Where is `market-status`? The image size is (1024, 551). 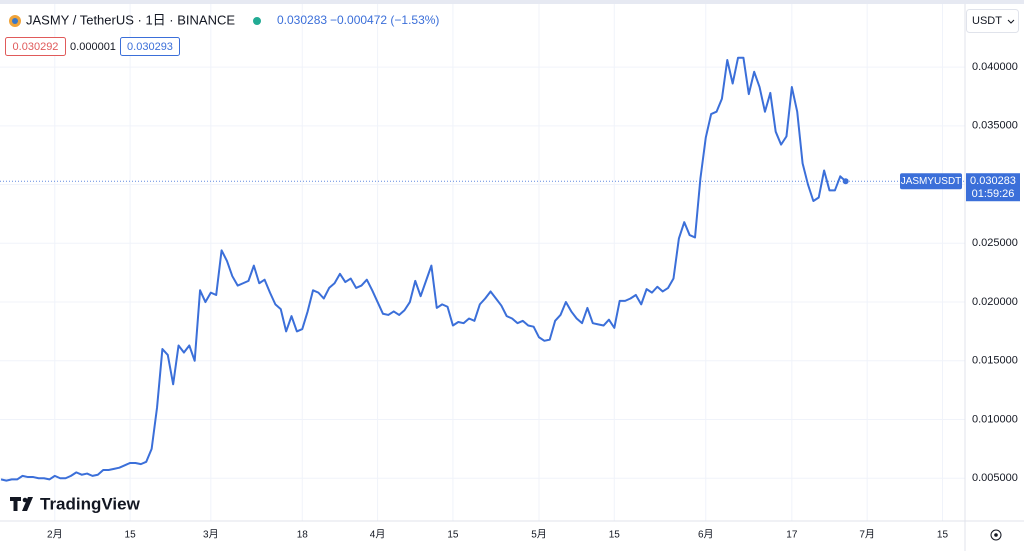 market-status is located at coordinates (257, 21).